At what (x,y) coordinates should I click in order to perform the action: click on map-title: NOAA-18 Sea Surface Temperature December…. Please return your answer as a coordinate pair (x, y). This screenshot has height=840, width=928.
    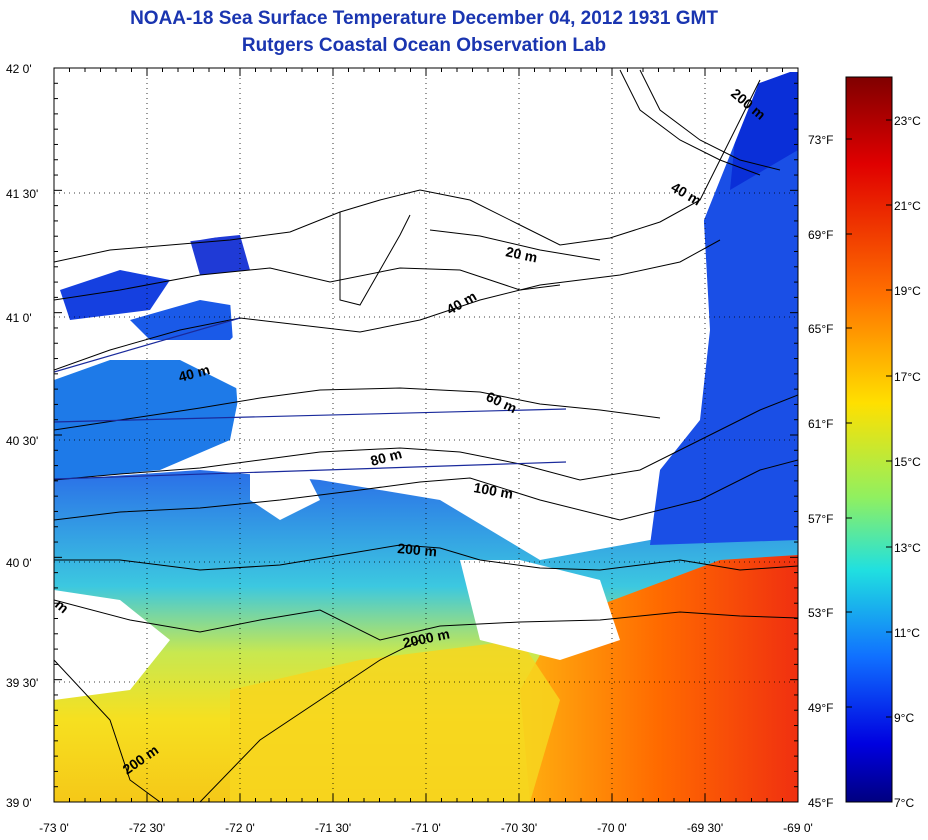
    Looking at the image, I should click on (424, 18).